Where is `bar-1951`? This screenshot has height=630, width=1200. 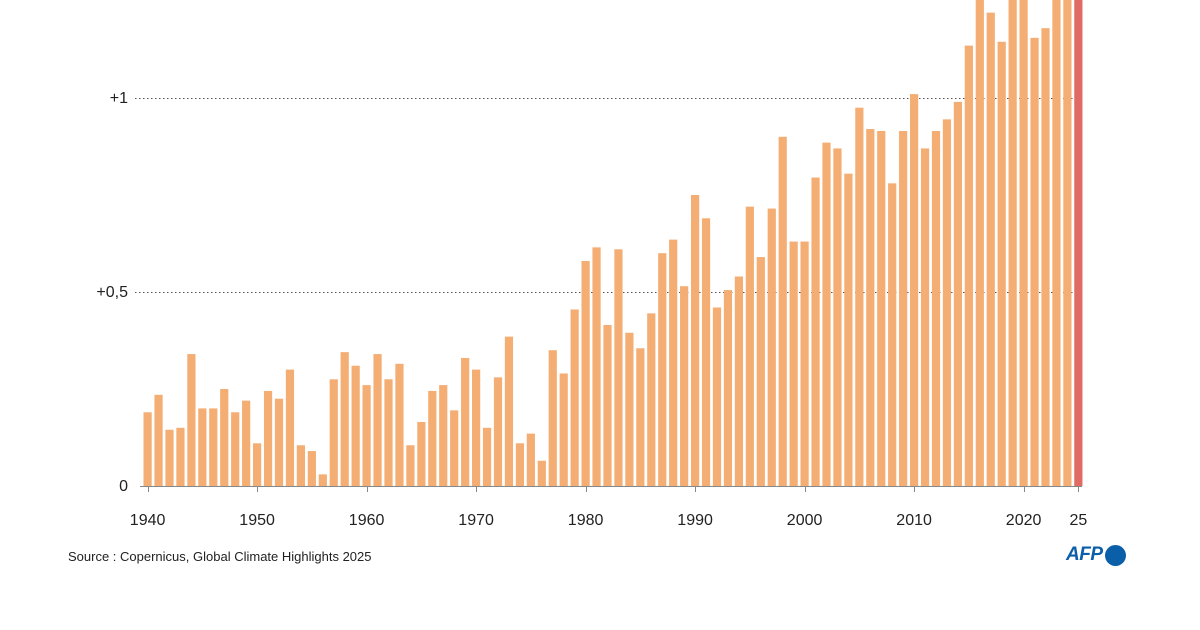
bar-1951 is located at coordinates (268, 438).